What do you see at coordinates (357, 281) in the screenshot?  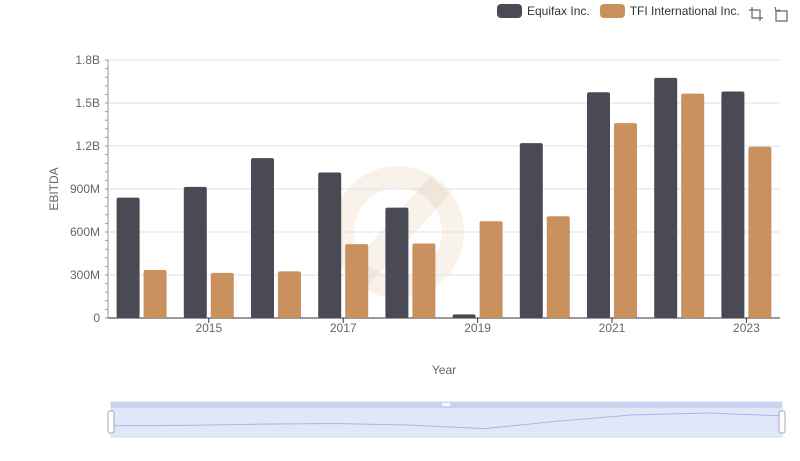 I see `bar-tfi-2017` at bounding box center [357, 281].